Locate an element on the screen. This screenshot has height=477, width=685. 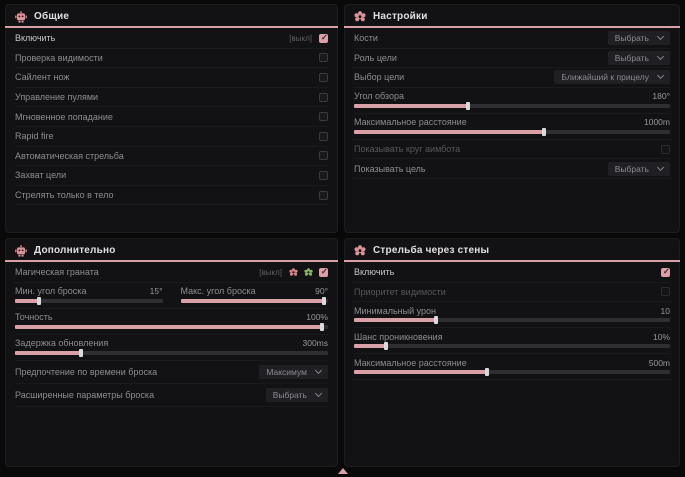
target-select-dropdown: Ближайший к прицелу is located at coordinates (612, 77).